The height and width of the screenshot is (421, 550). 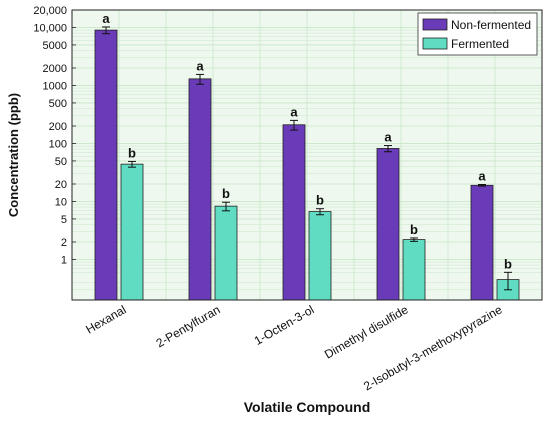 I want to click on legend-label-fermented: Fermented, so click(x=480, y=44).